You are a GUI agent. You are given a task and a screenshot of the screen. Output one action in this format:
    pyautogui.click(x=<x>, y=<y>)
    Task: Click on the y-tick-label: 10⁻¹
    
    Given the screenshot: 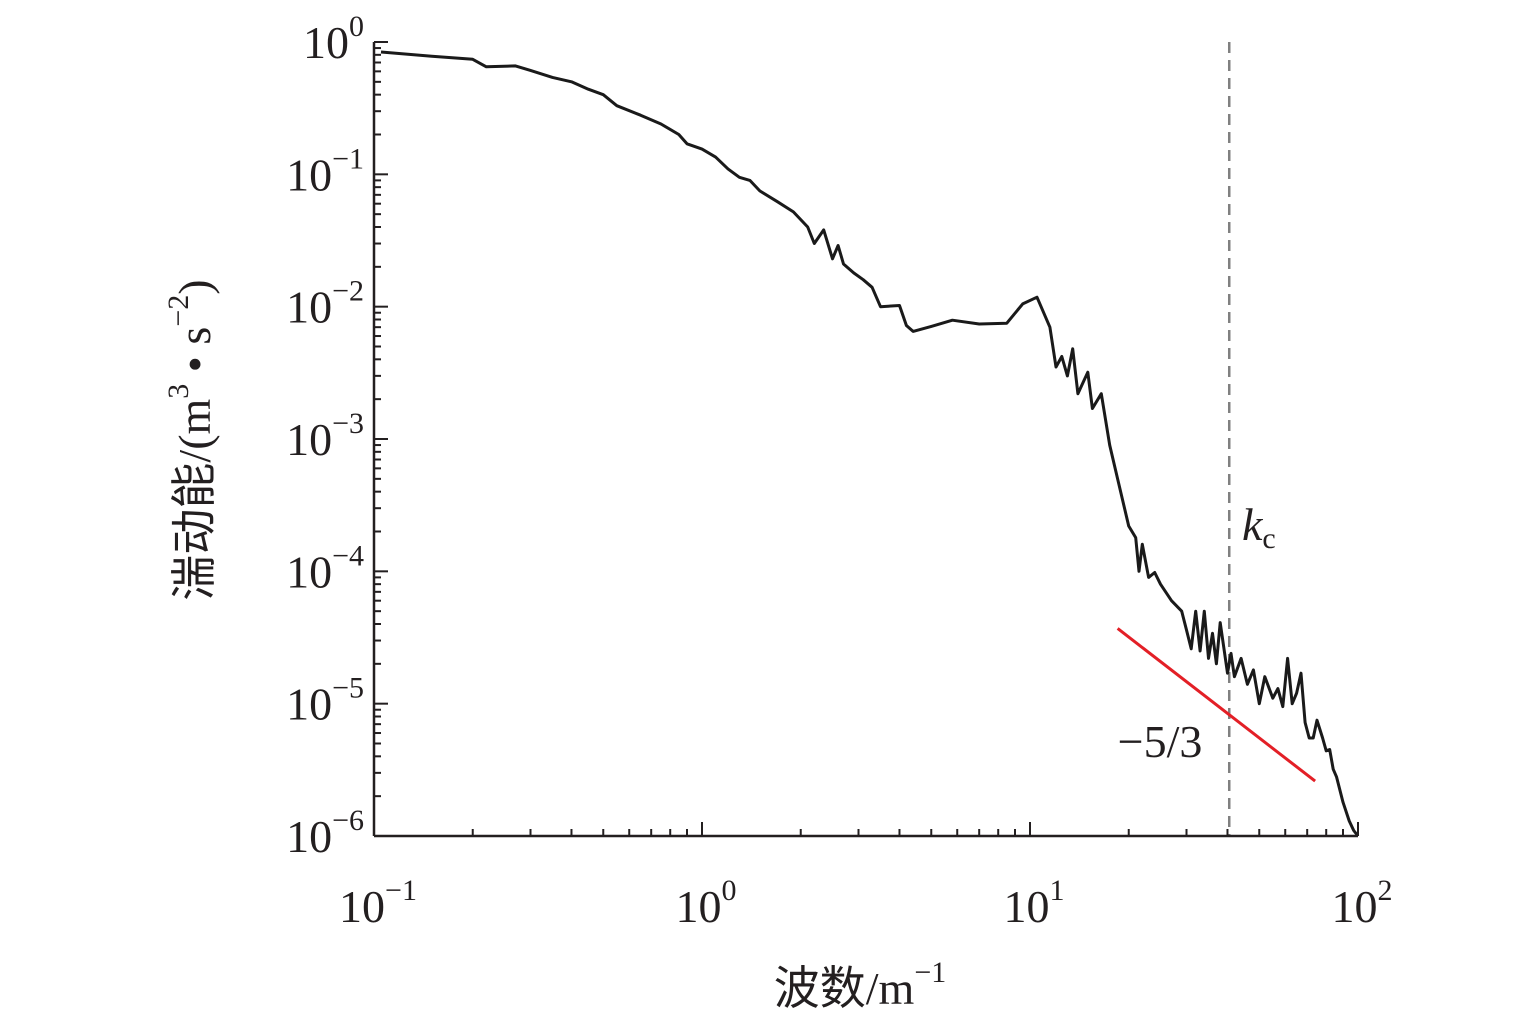 What is the action you would take?
    pyautogui.click(x=325, y=171)
    